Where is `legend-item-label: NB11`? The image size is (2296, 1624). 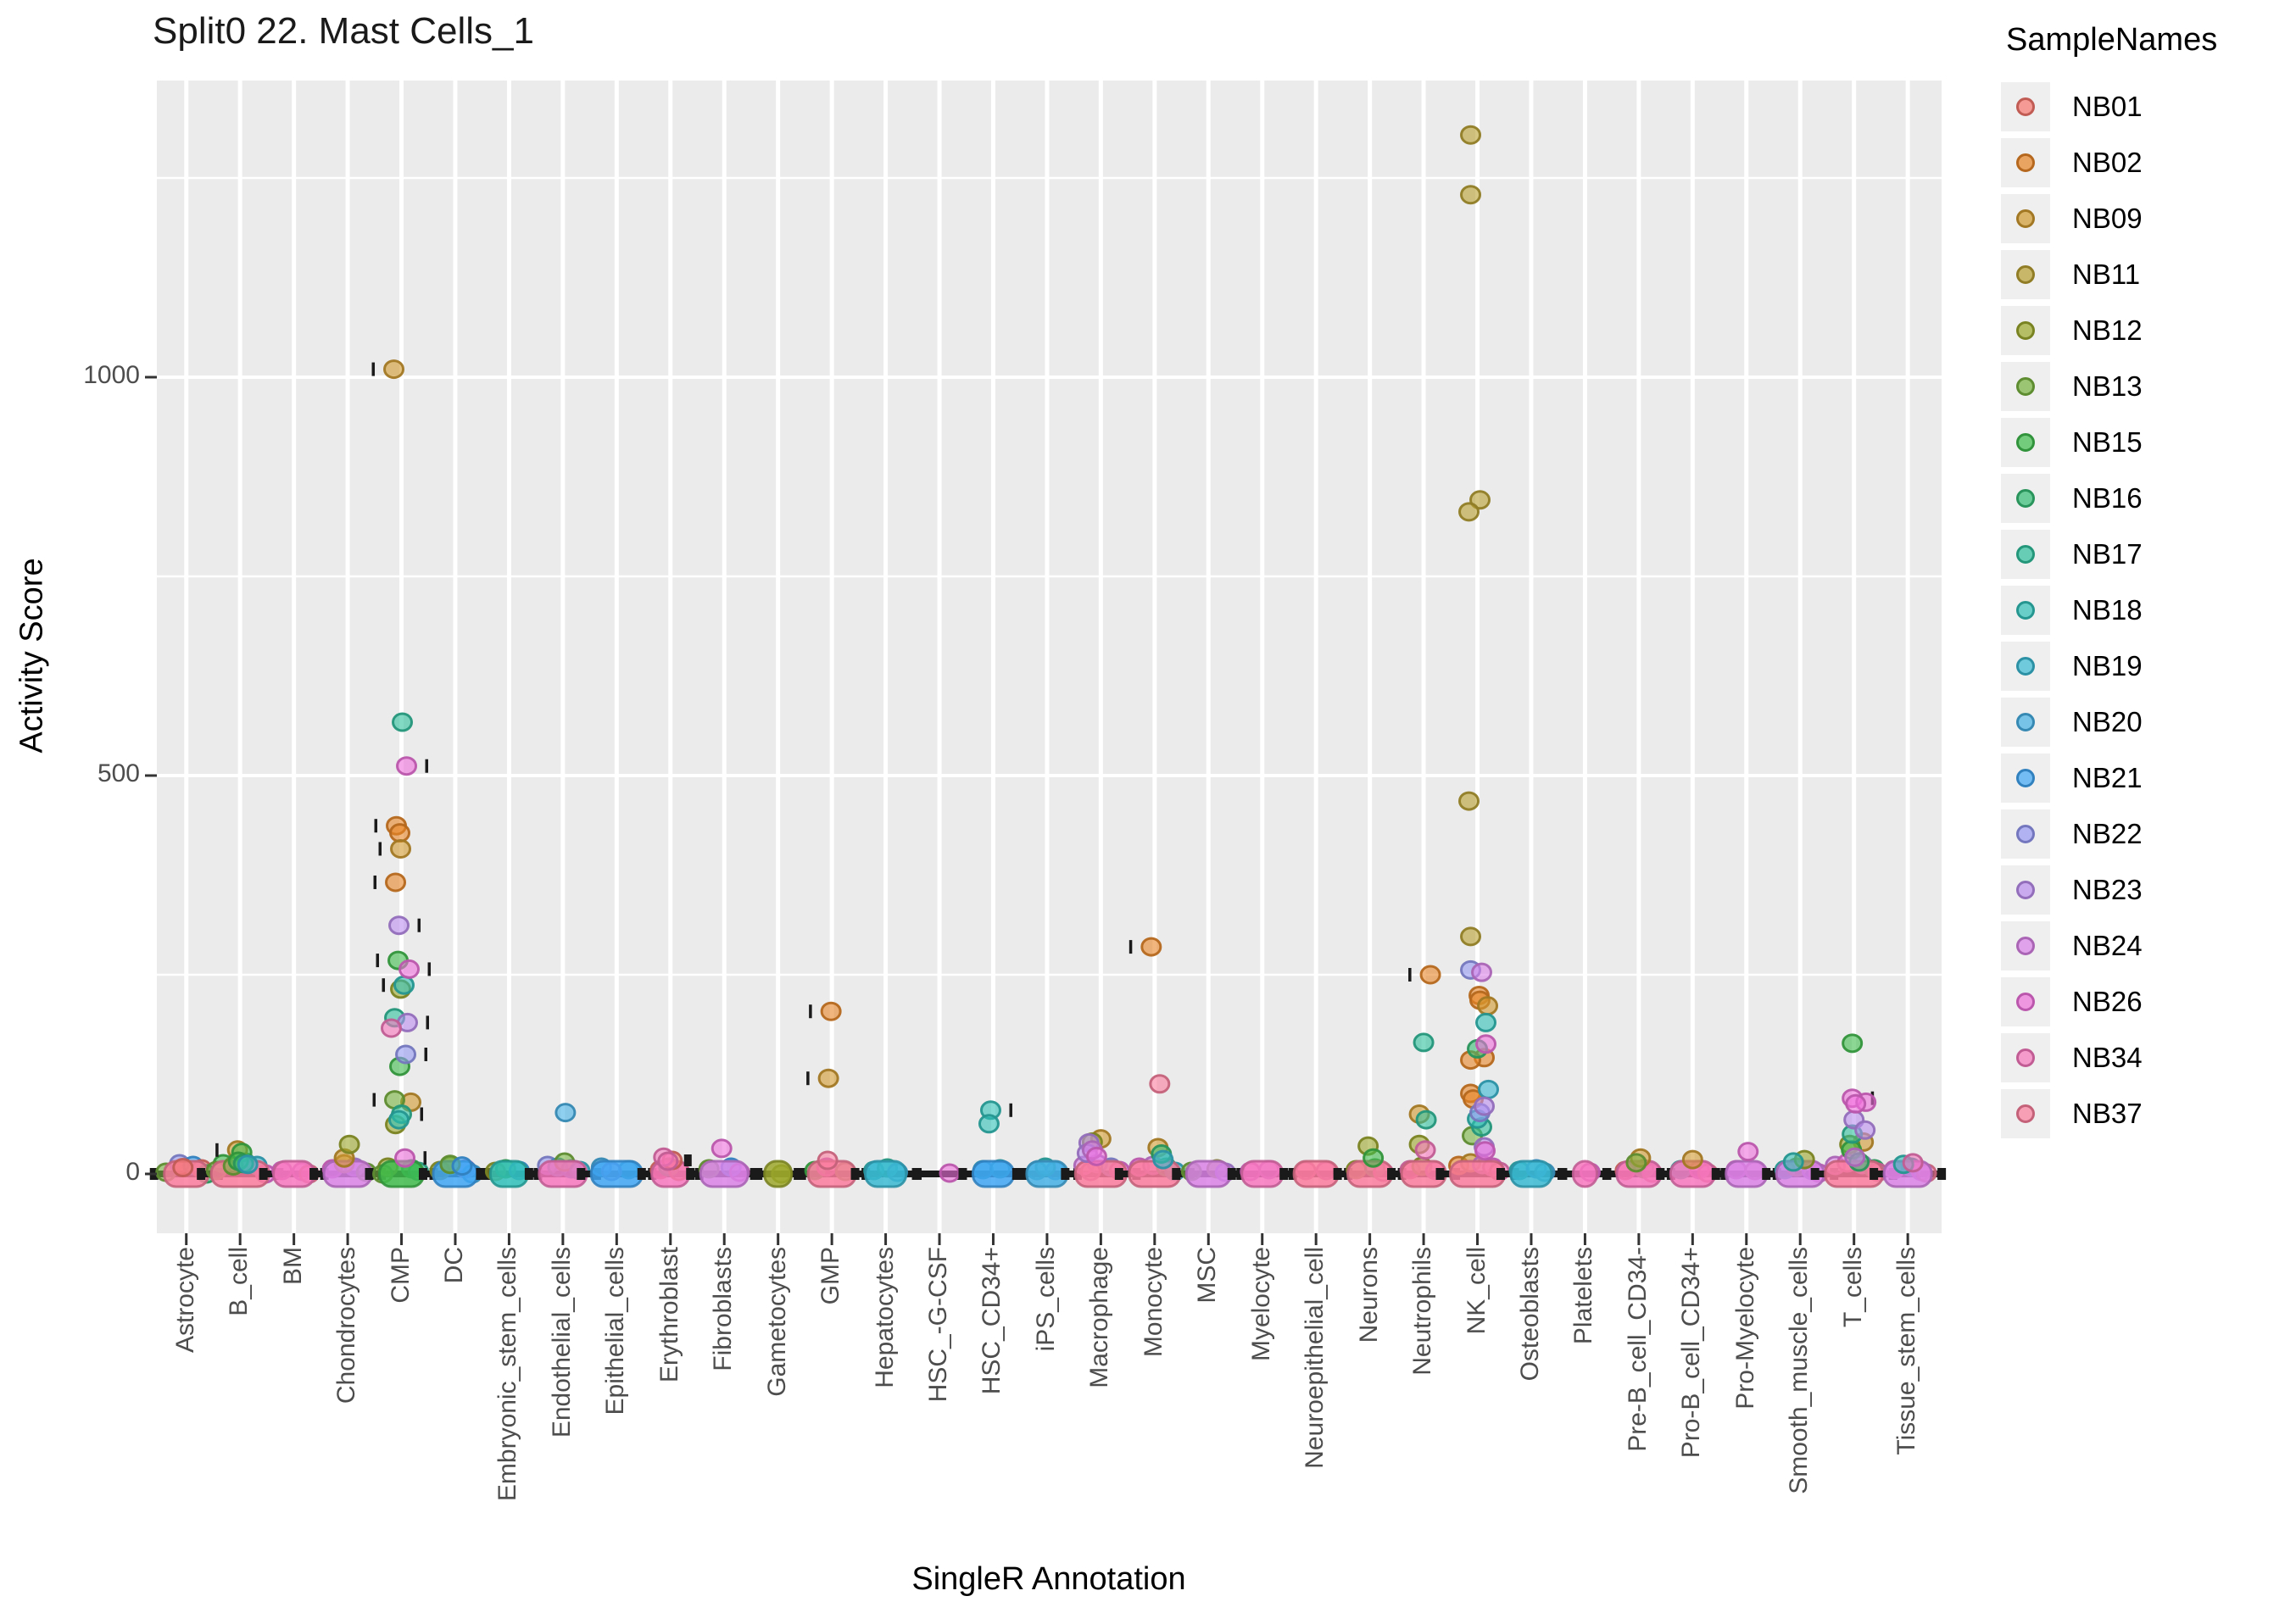
legend-item-label: NB11 is located at coordinates (2106, 274).